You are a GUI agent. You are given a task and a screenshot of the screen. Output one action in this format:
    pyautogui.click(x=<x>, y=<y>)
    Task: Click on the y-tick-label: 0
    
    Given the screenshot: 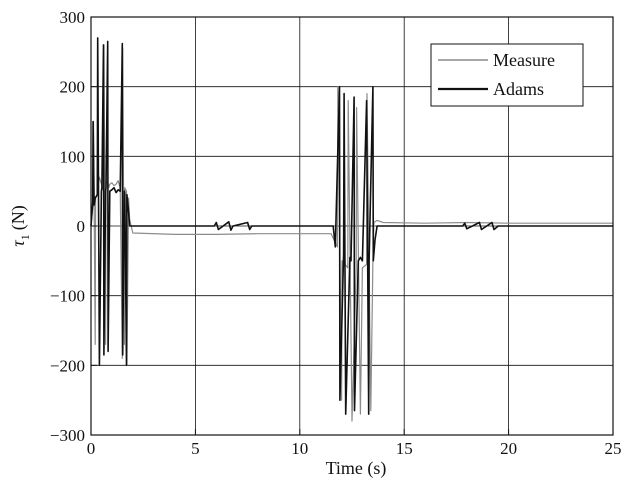 What is the action you would take?
    pyautogui.click(x=81, y=226)
    